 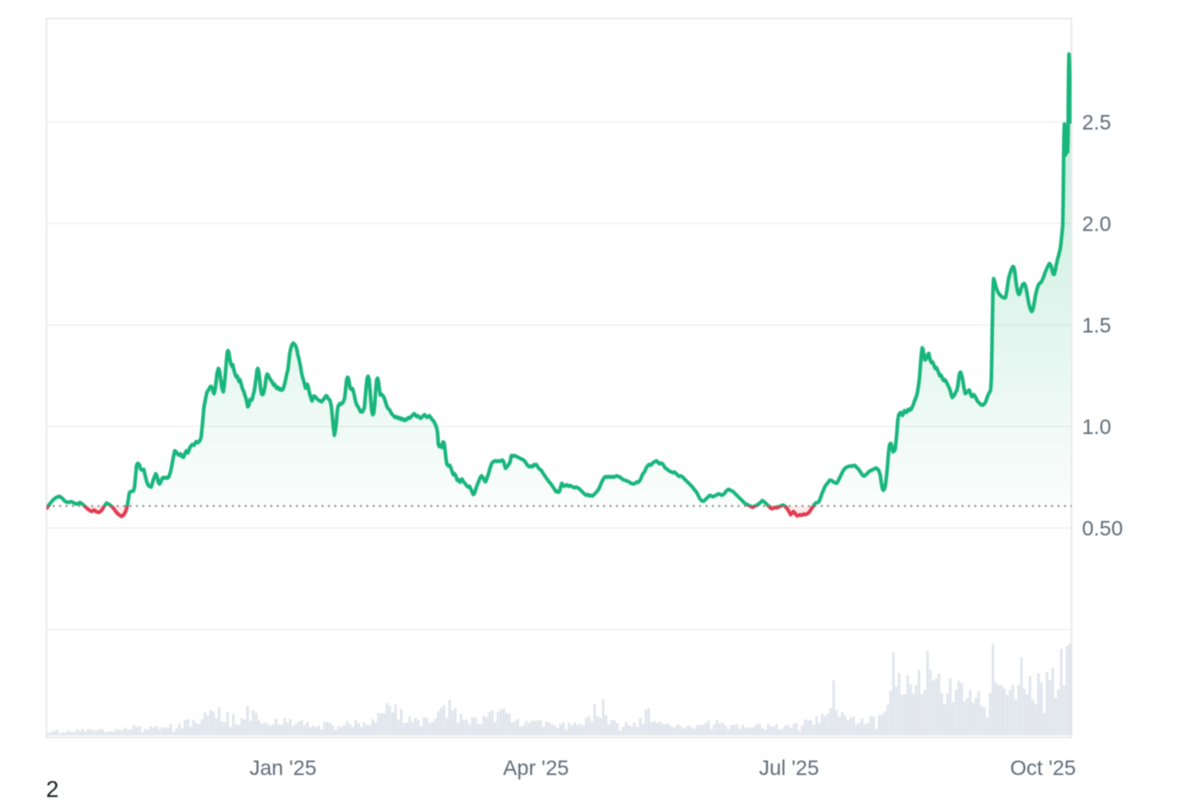 What do you see at coordinates (282, 768) in the screenshot?
I see `svg-text: Jan '25` at bounding box center [282, 768].